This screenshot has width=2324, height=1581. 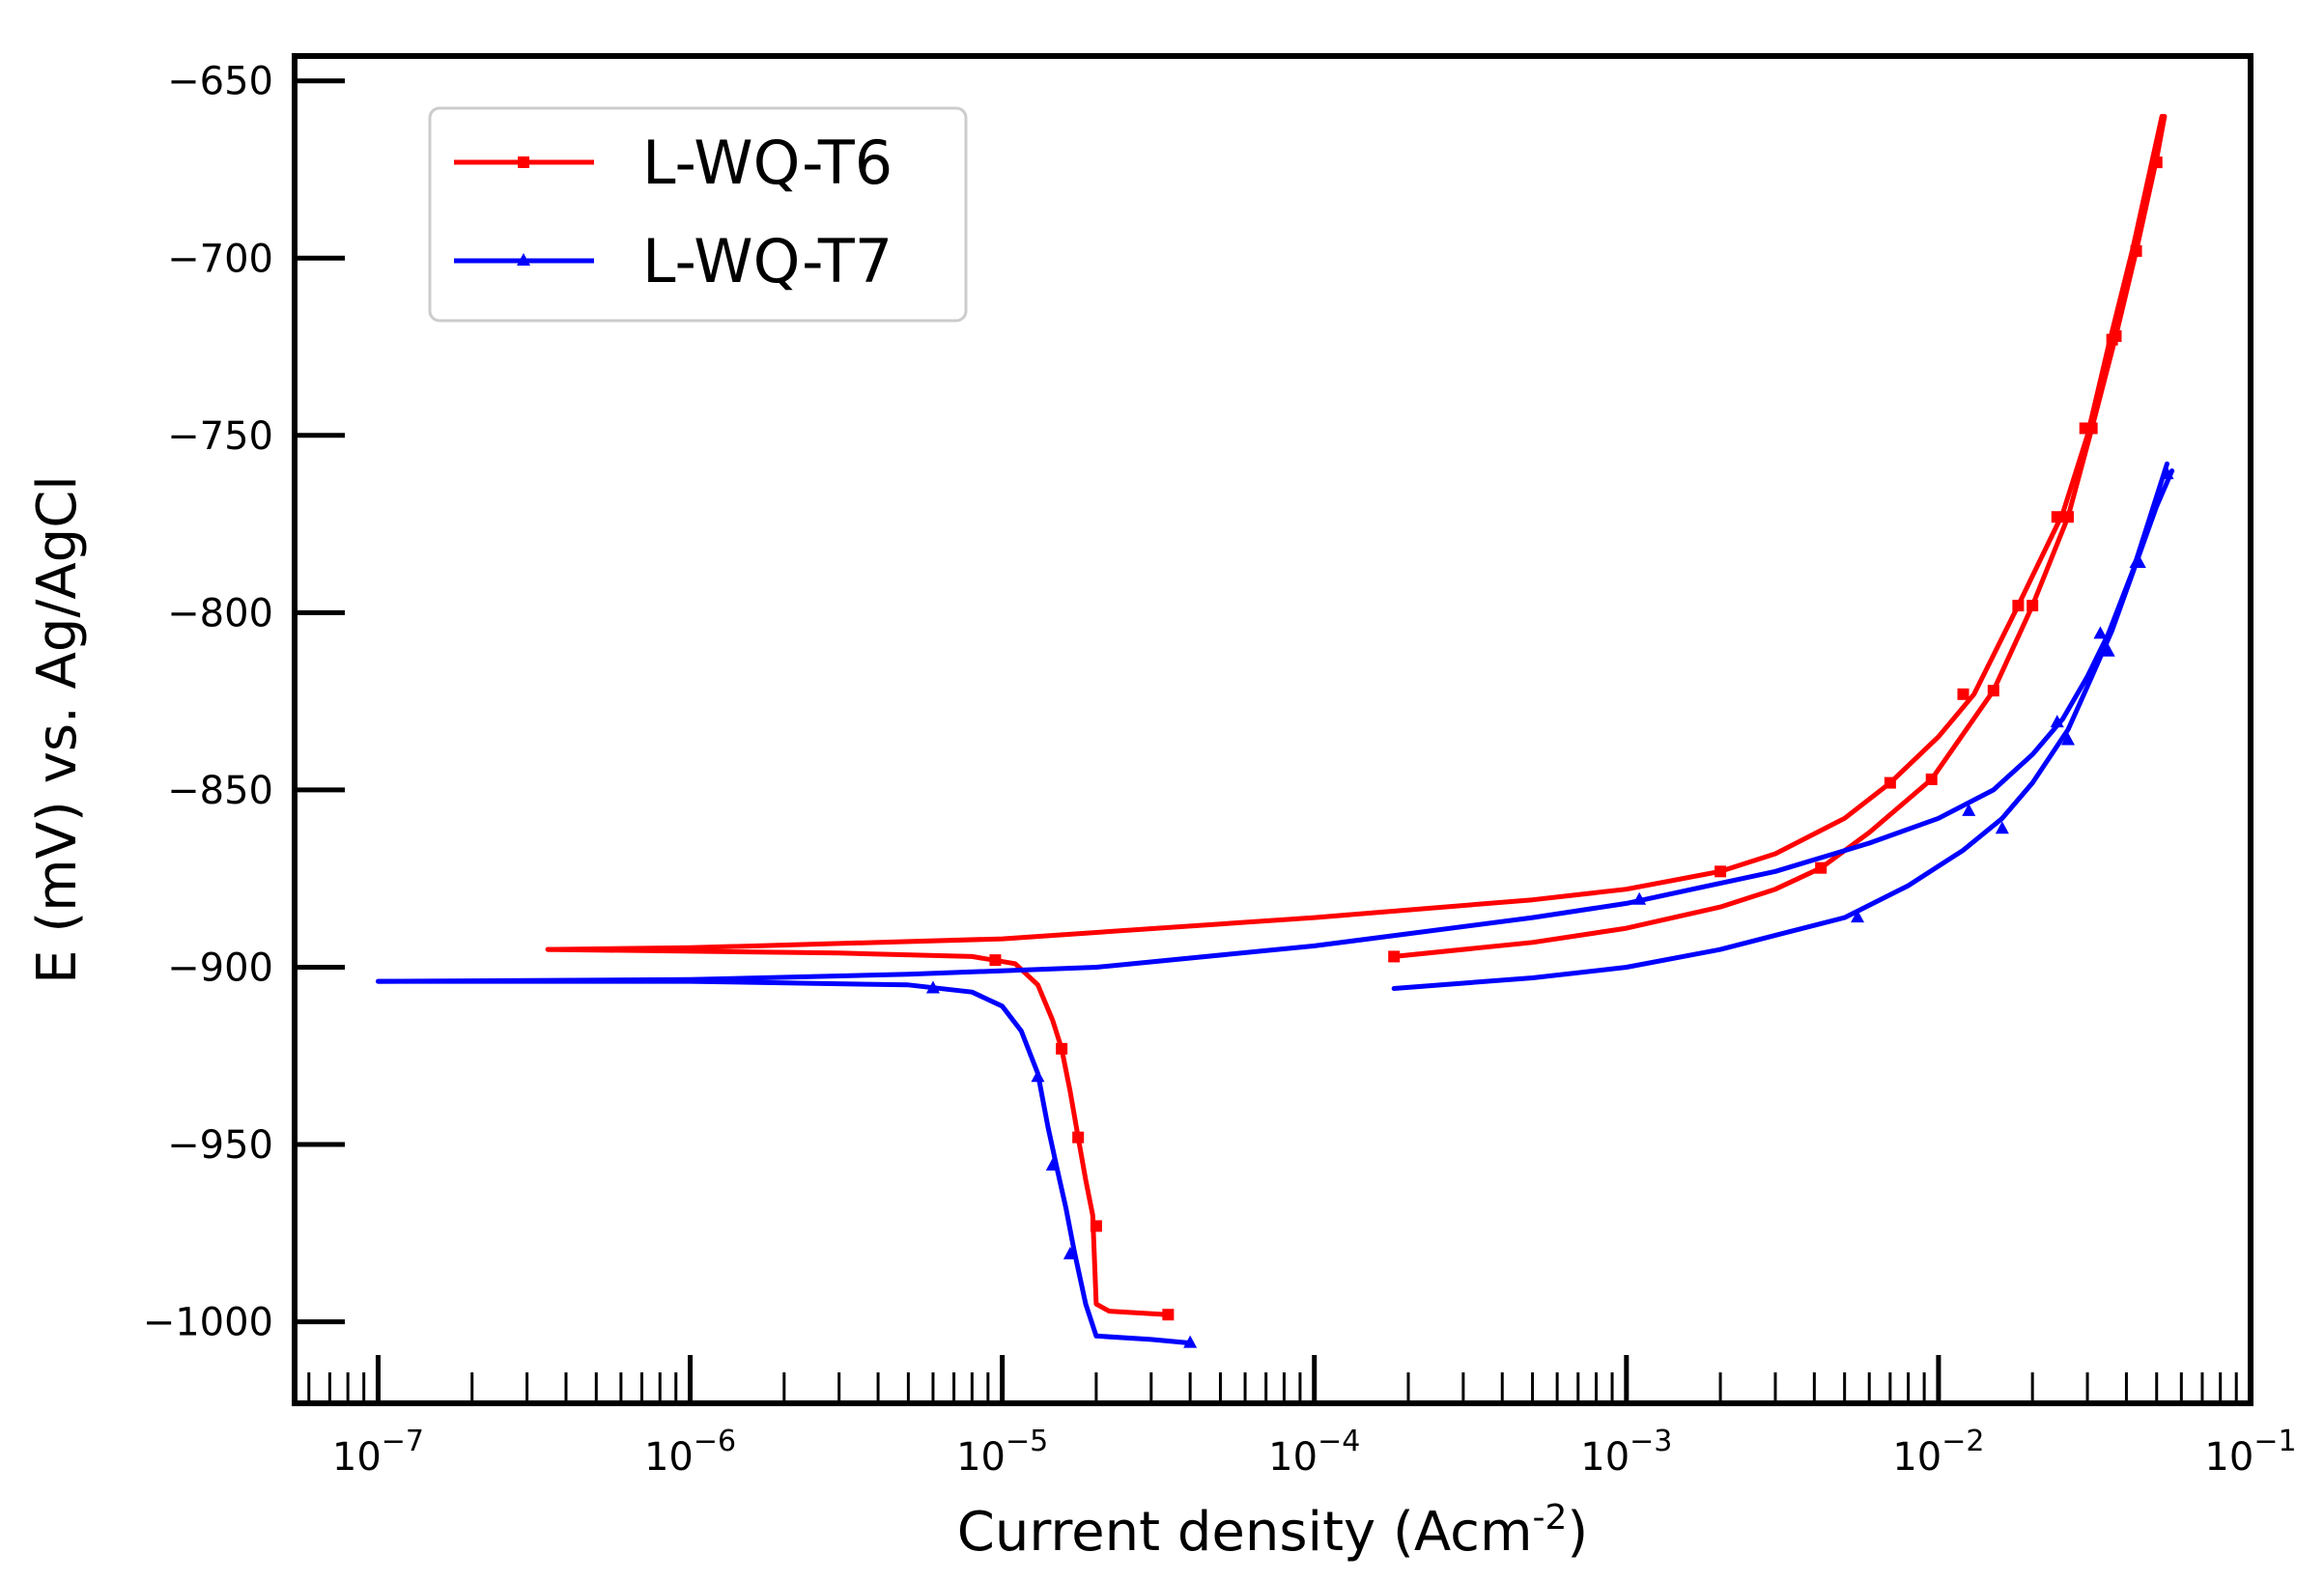 I want to click on legend-entry-l-wq-t6: L-WQ-T6, so click(x=673, y=162).